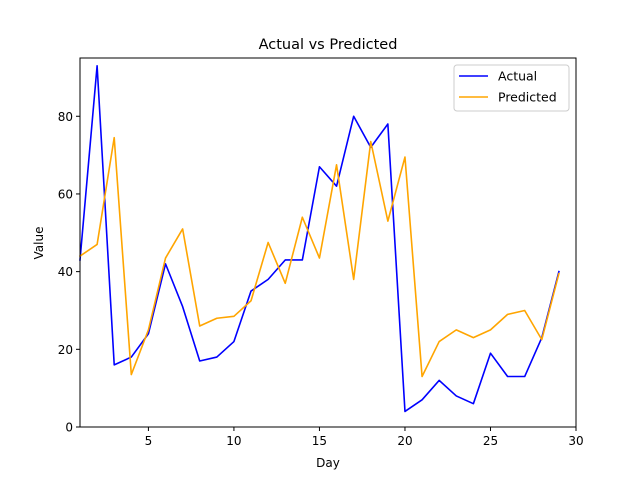  Describe the element at coordinates (404, 441) in the screenshot. I see `x-tick-label-20: 20` at that location.